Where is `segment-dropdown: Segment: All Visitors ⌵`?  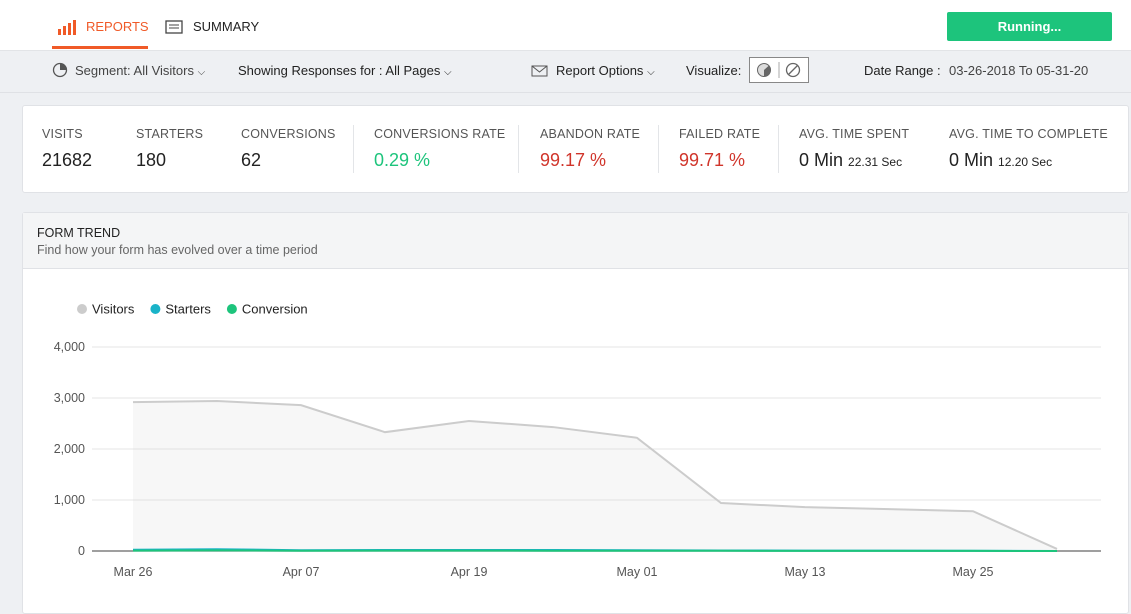 segment-dropdown: Segment: All Visitors ⌵ is located at coordinates (140, 70).